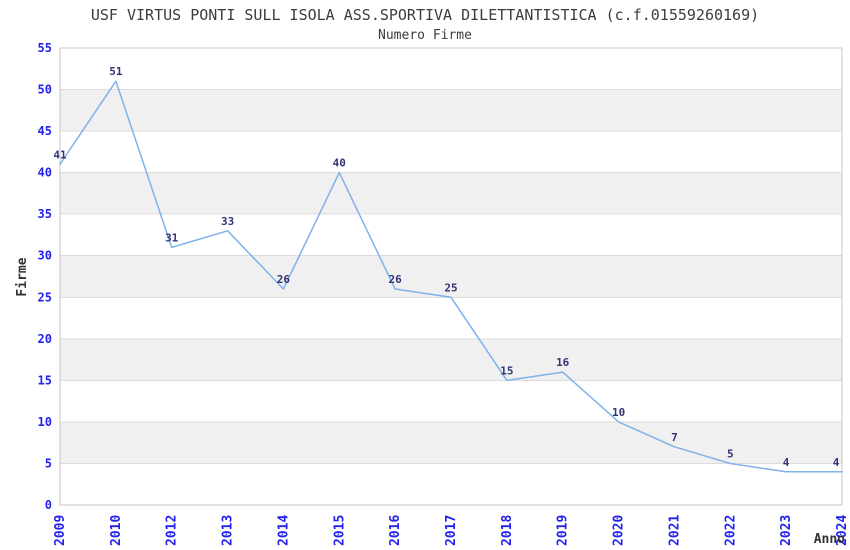  I want to click on y-tick-label: 10, so click(45, 422).